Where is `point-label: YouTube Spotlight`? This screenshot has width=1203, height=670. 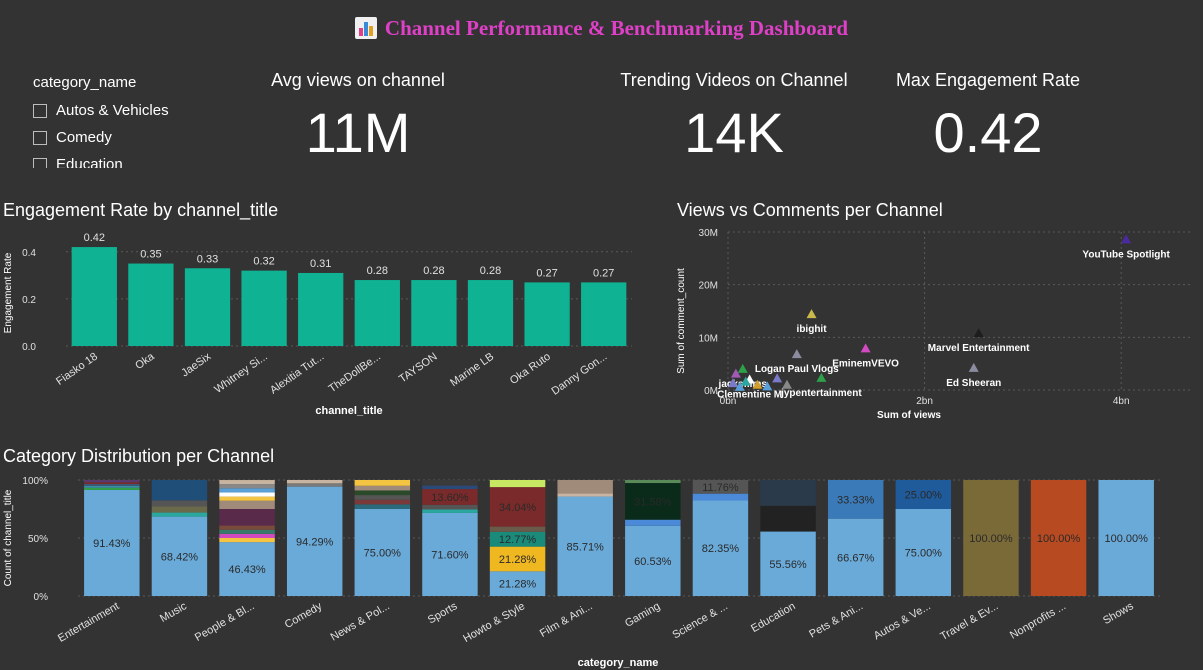 point-label: YouTube Spotlight is located at coordinates (1126, 254).